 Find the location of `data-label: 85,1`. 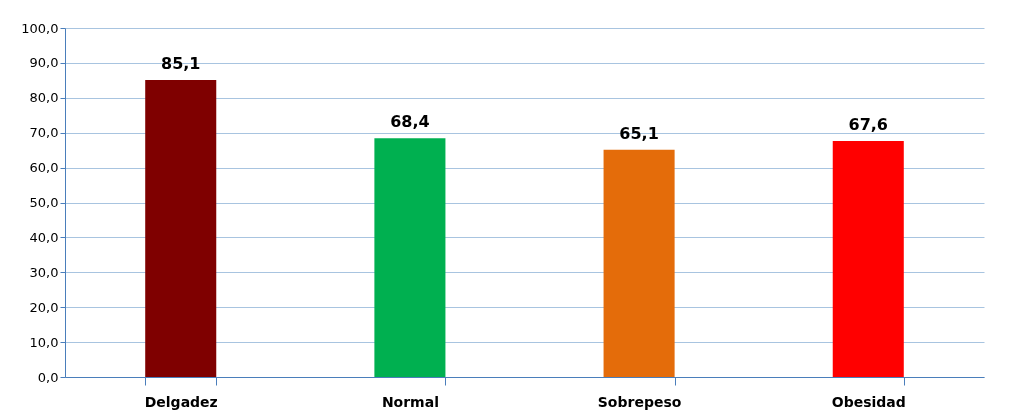

data-label: 85,1 is located at coordinates (180, 63).